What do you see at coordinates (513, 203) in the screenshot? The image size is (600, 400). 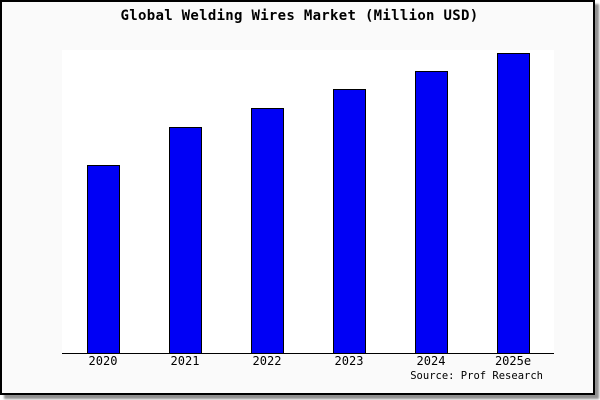 I see `bar-2025e` at bounding box center [513, 203].